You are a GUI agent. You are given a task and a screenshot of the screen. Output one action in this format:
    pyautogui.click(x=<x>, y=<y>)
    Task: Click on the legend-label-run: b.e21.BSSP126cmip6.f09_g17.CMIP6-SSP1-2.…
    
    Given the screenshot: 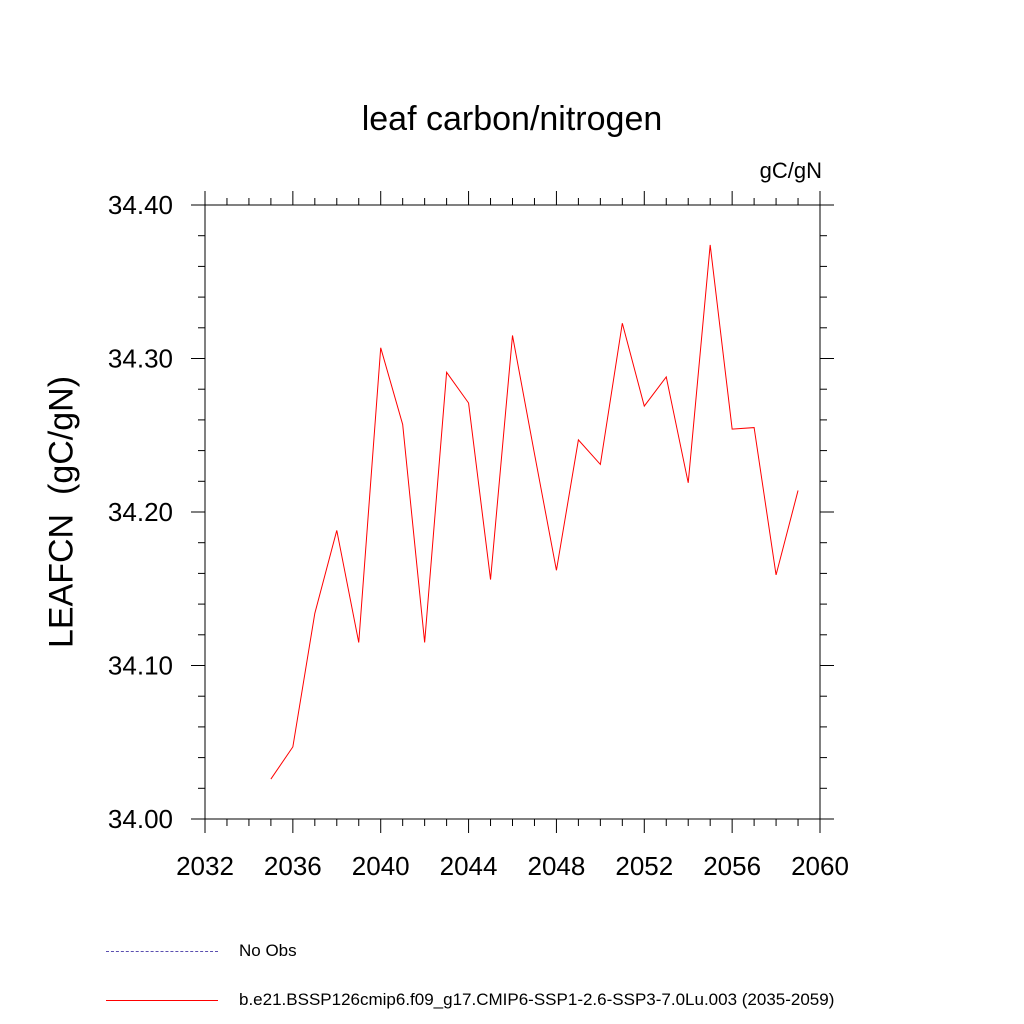 What is the action you would take?
    pyautogui.click(x=537, y=999)
    